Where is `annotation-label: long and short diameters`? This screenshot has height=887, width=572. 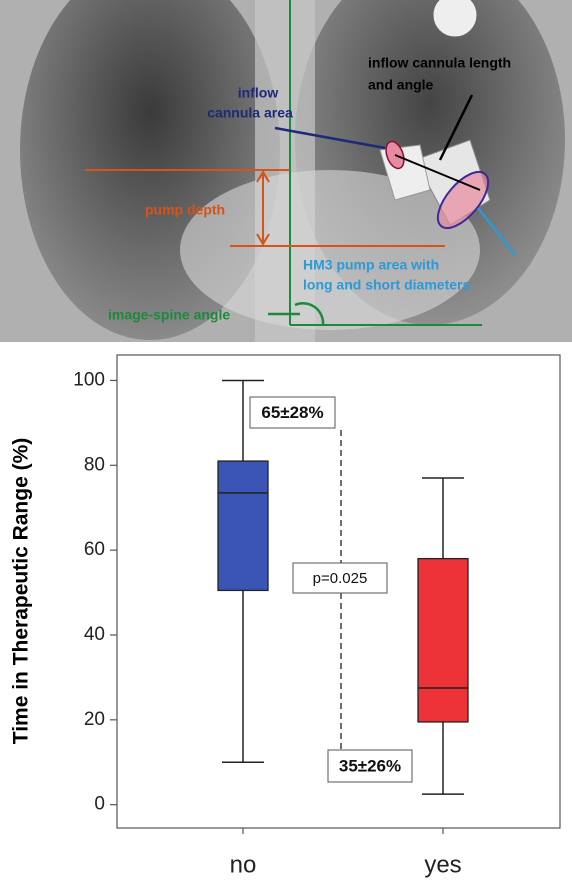
annotation-label: long and short diameters is located at coordinates (386, 285).